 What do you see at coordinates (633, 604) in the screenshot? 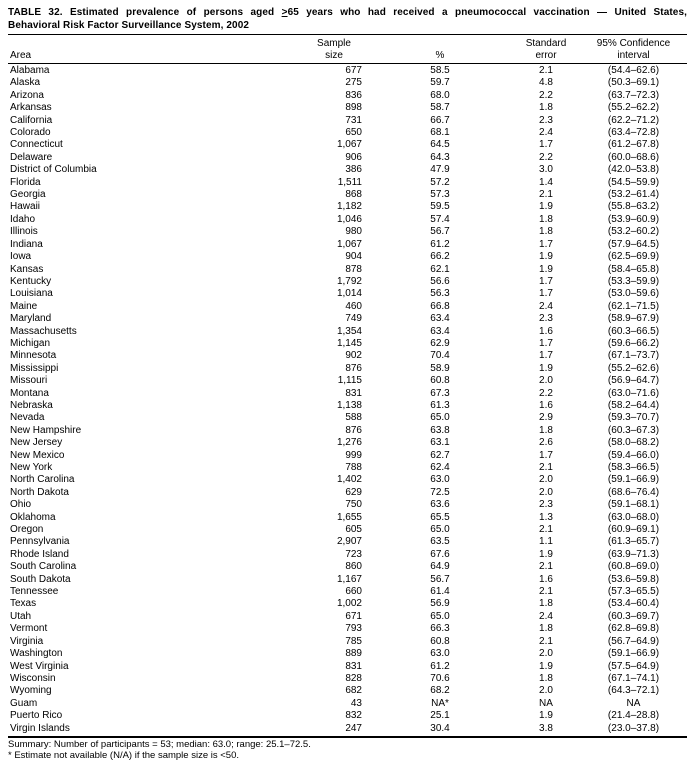
I see `confidence-interval-cell: (53.4–60.4)` at bounding box center [633, 604].